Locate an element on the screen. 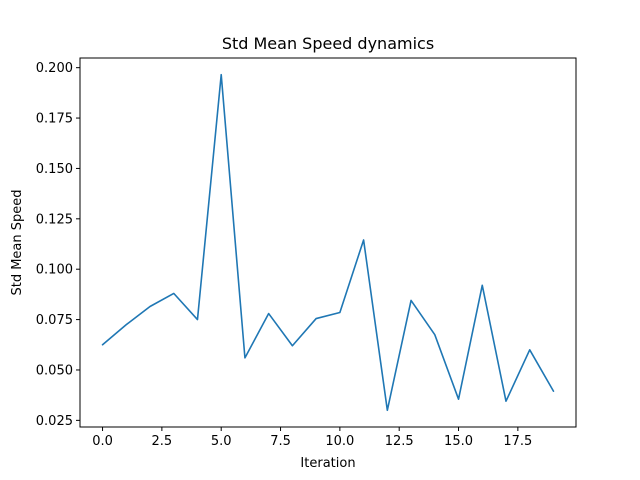  y-tick-label: 0.125 is located at coordinates (54, 219).